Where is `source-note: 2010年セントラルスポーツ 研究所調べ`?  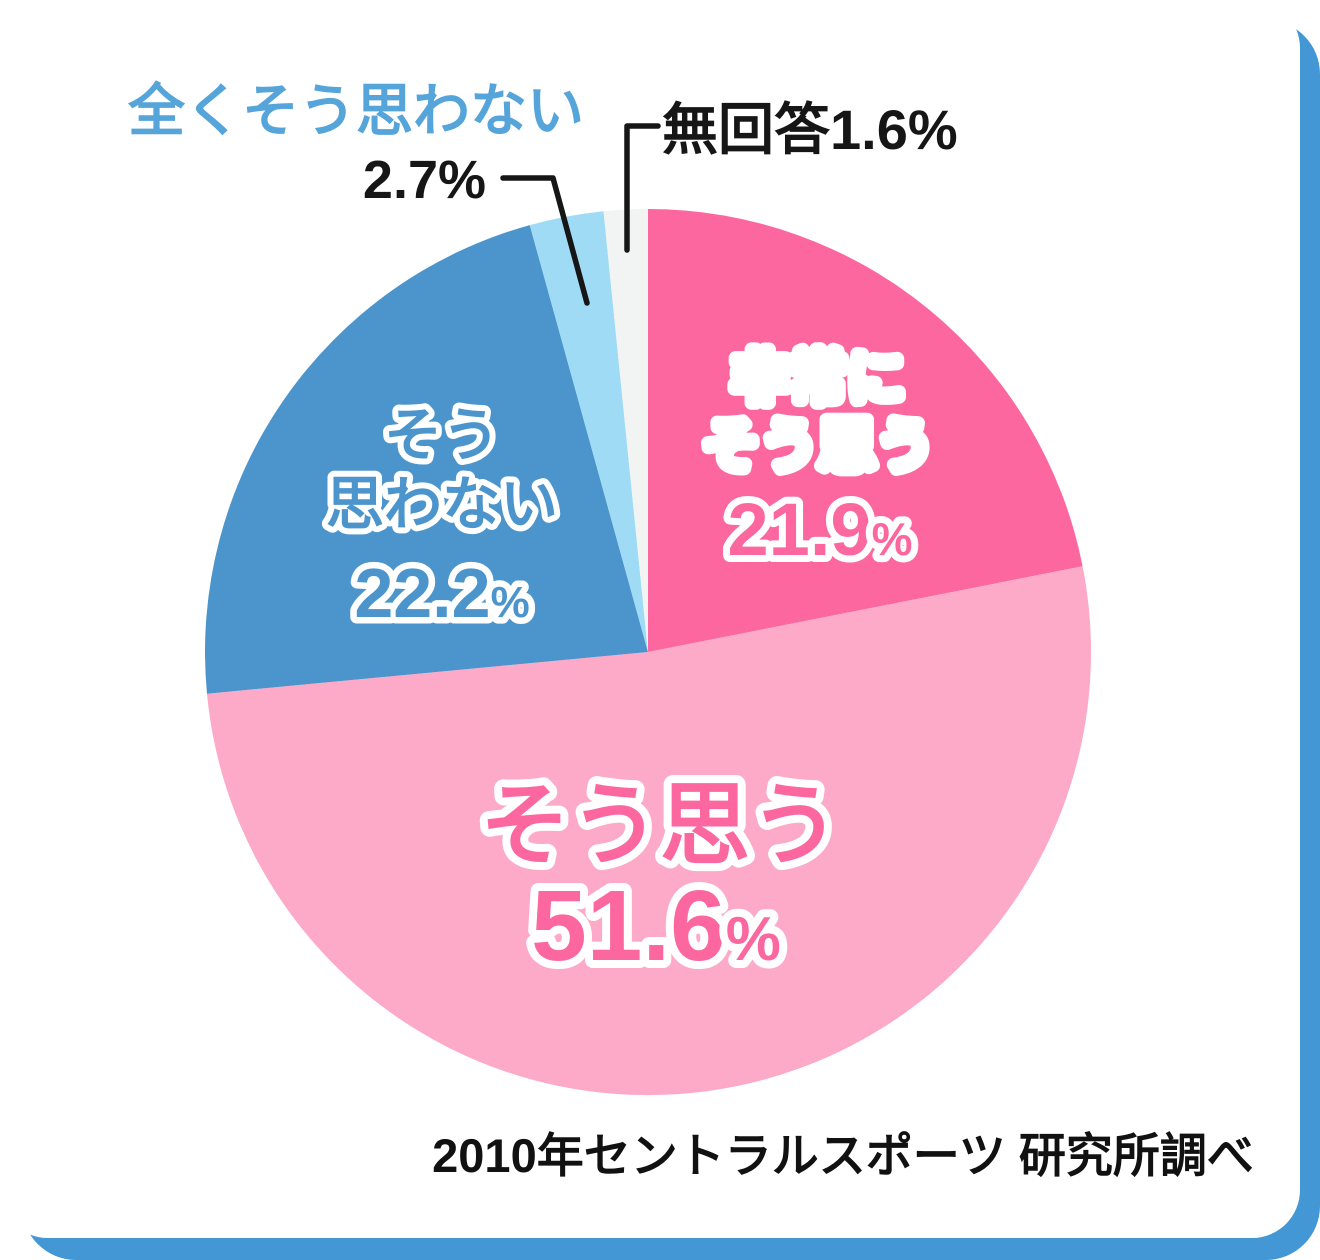
source-note: 2010年セントラルスポーツ 研究所調べ is located at coordinates (843, 1155).